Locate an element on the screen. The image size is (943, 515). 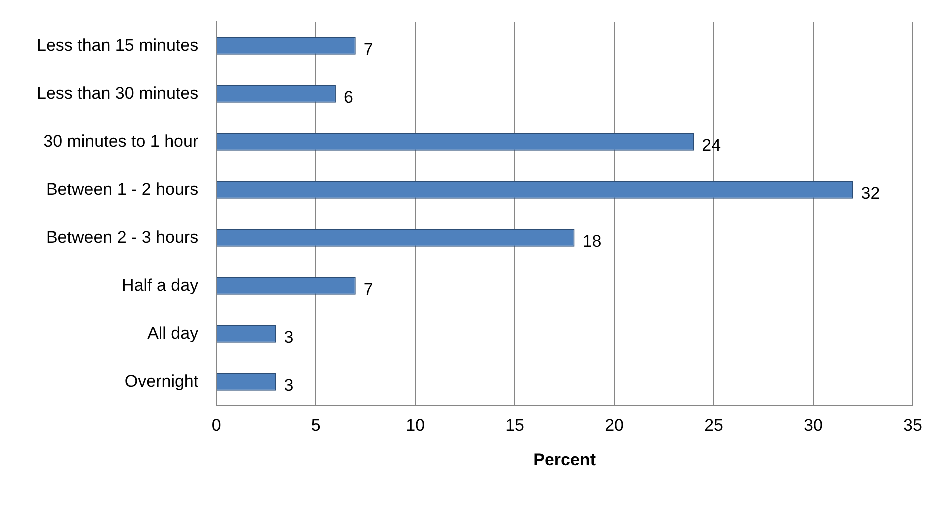
x-tick-label: 15 is located at coordinates (515, 426).